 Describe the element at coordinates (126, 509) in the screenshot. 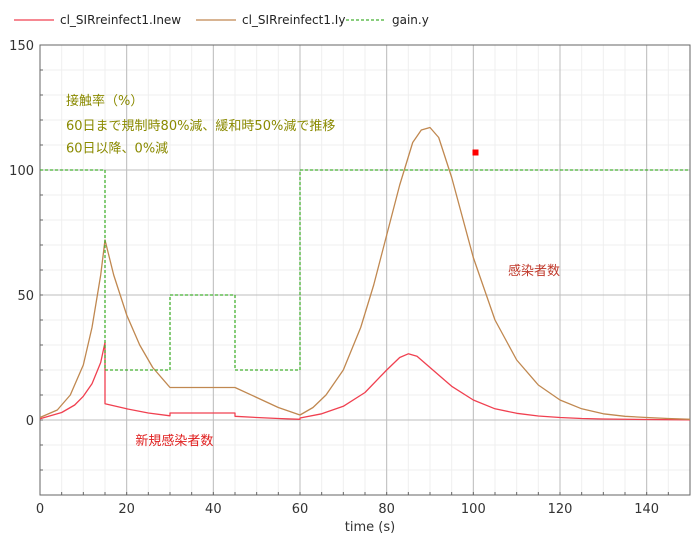

I see `x-tick-label: 20` at that location.